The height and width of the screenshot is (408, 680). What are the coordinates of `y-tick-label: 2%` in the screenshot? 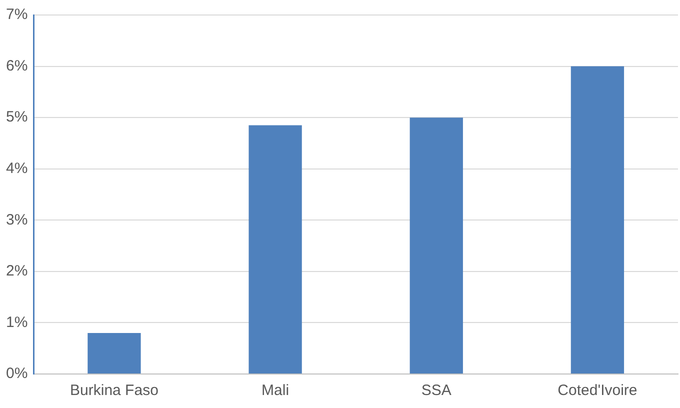 It's located at (17, 271).